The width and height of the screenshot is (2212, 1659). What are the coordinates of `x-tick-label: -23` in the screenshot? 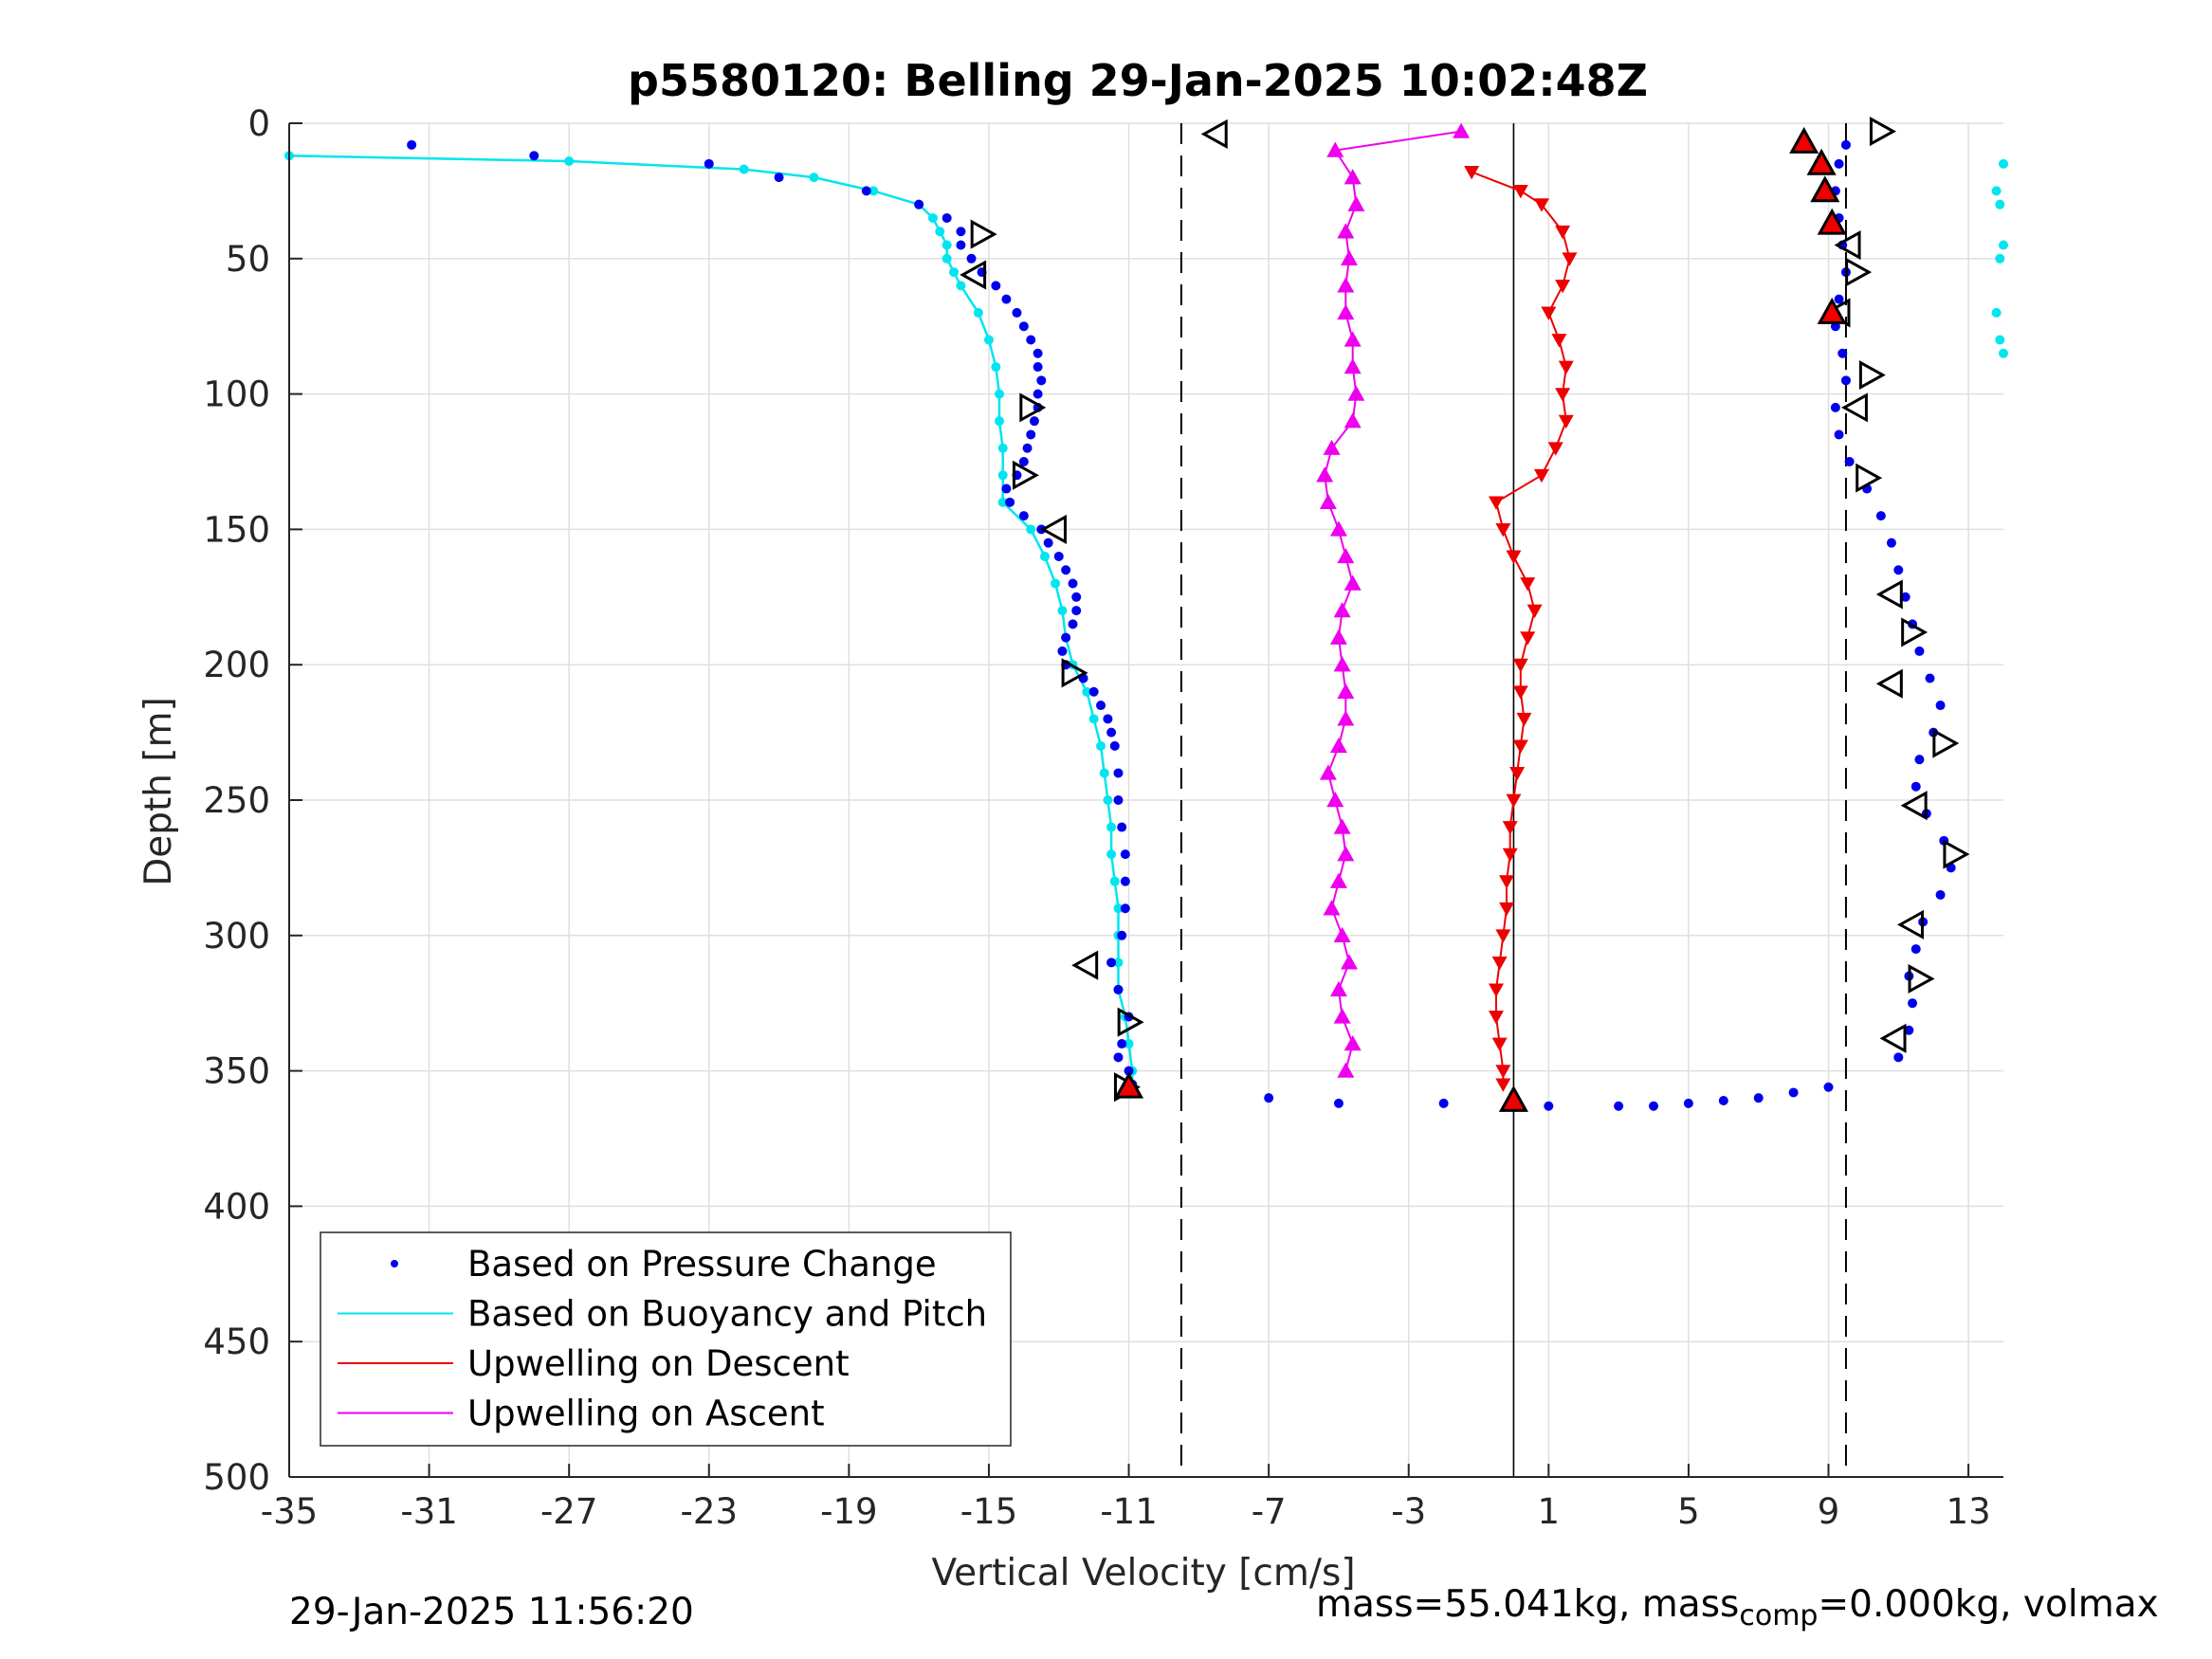 It's located at (709, 1511).